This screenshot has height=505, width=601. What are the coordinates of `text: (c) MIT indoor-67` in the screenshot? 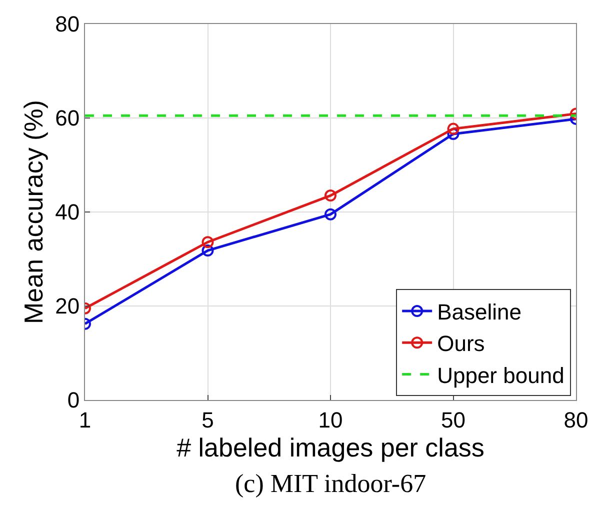 It's located at (330, 483).